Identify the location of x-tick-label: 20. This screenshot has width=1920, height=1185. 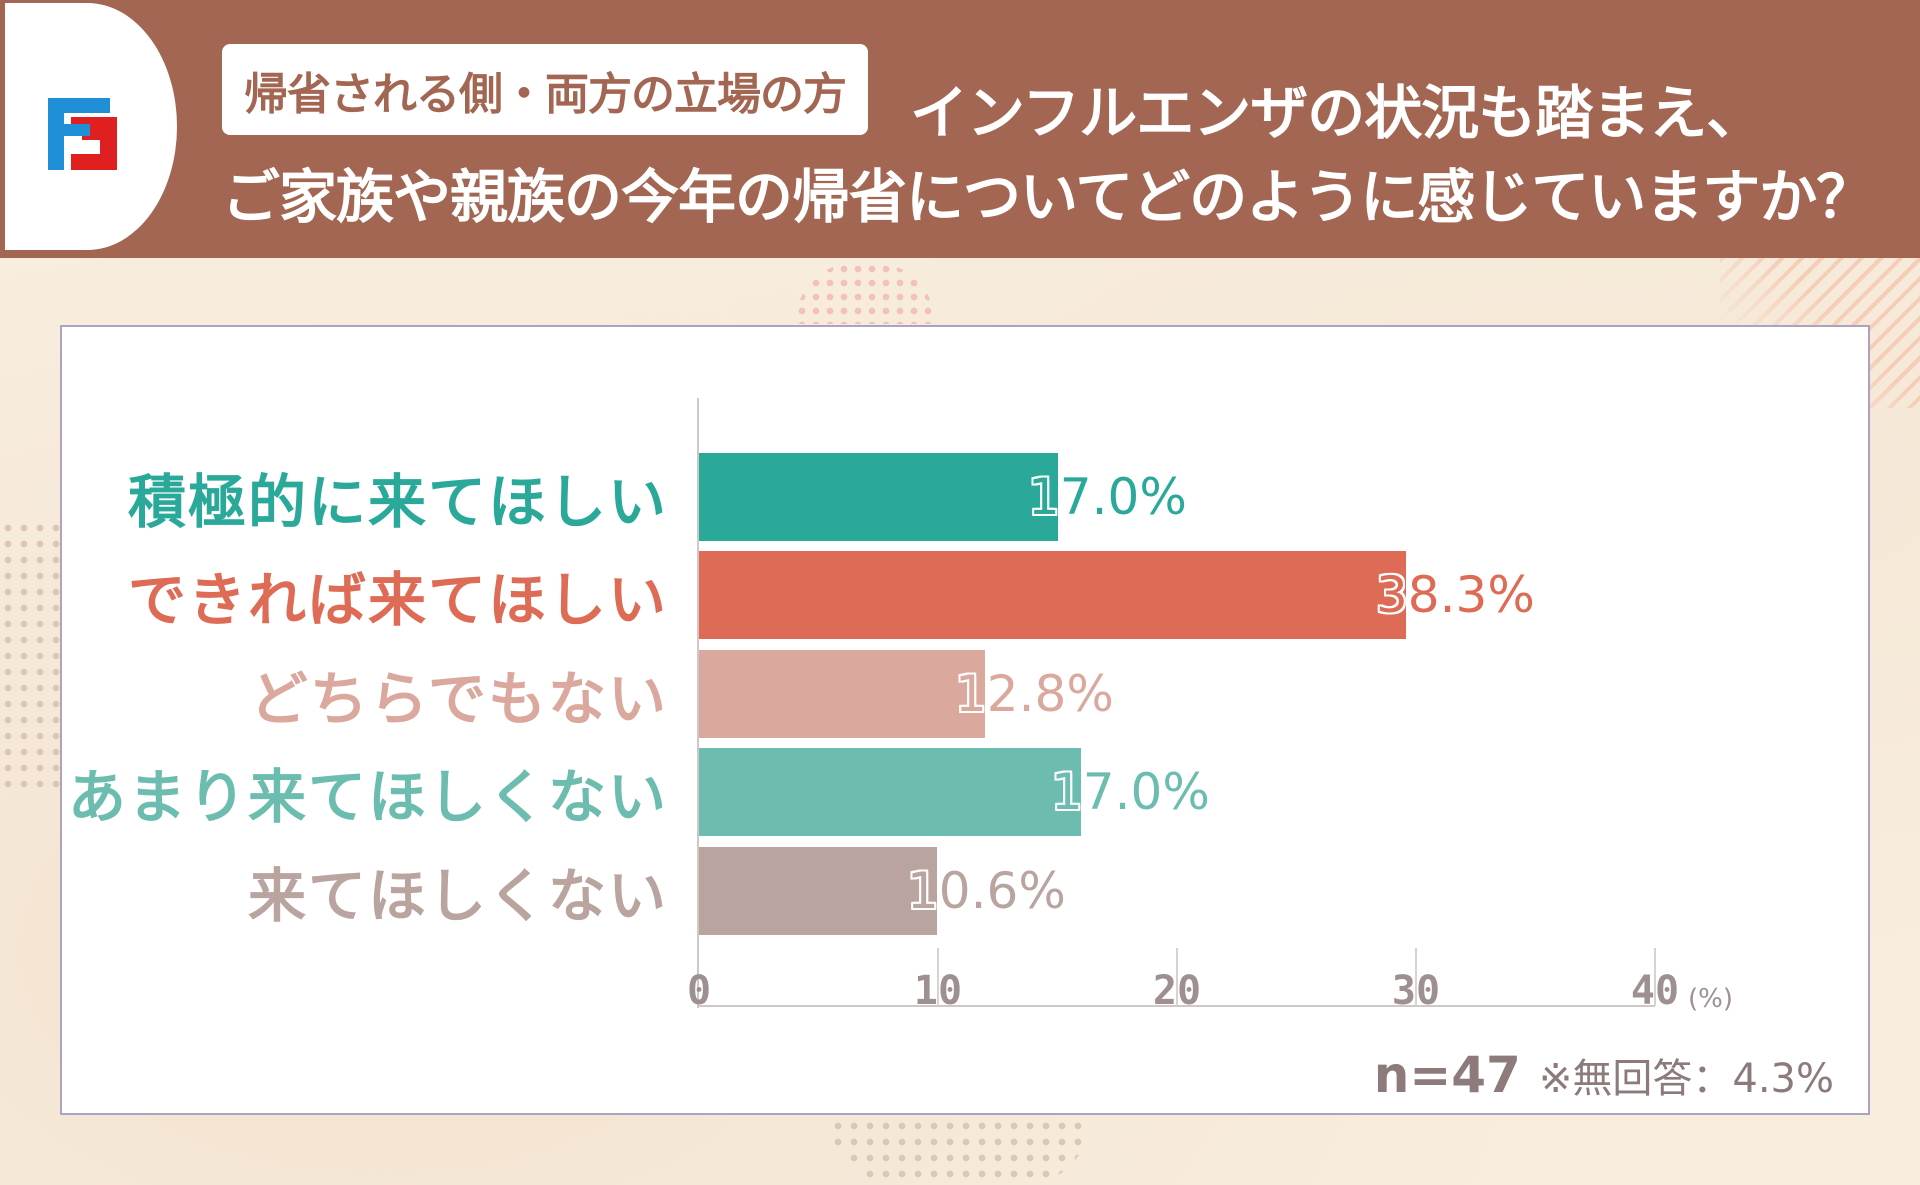
(1177, 991).